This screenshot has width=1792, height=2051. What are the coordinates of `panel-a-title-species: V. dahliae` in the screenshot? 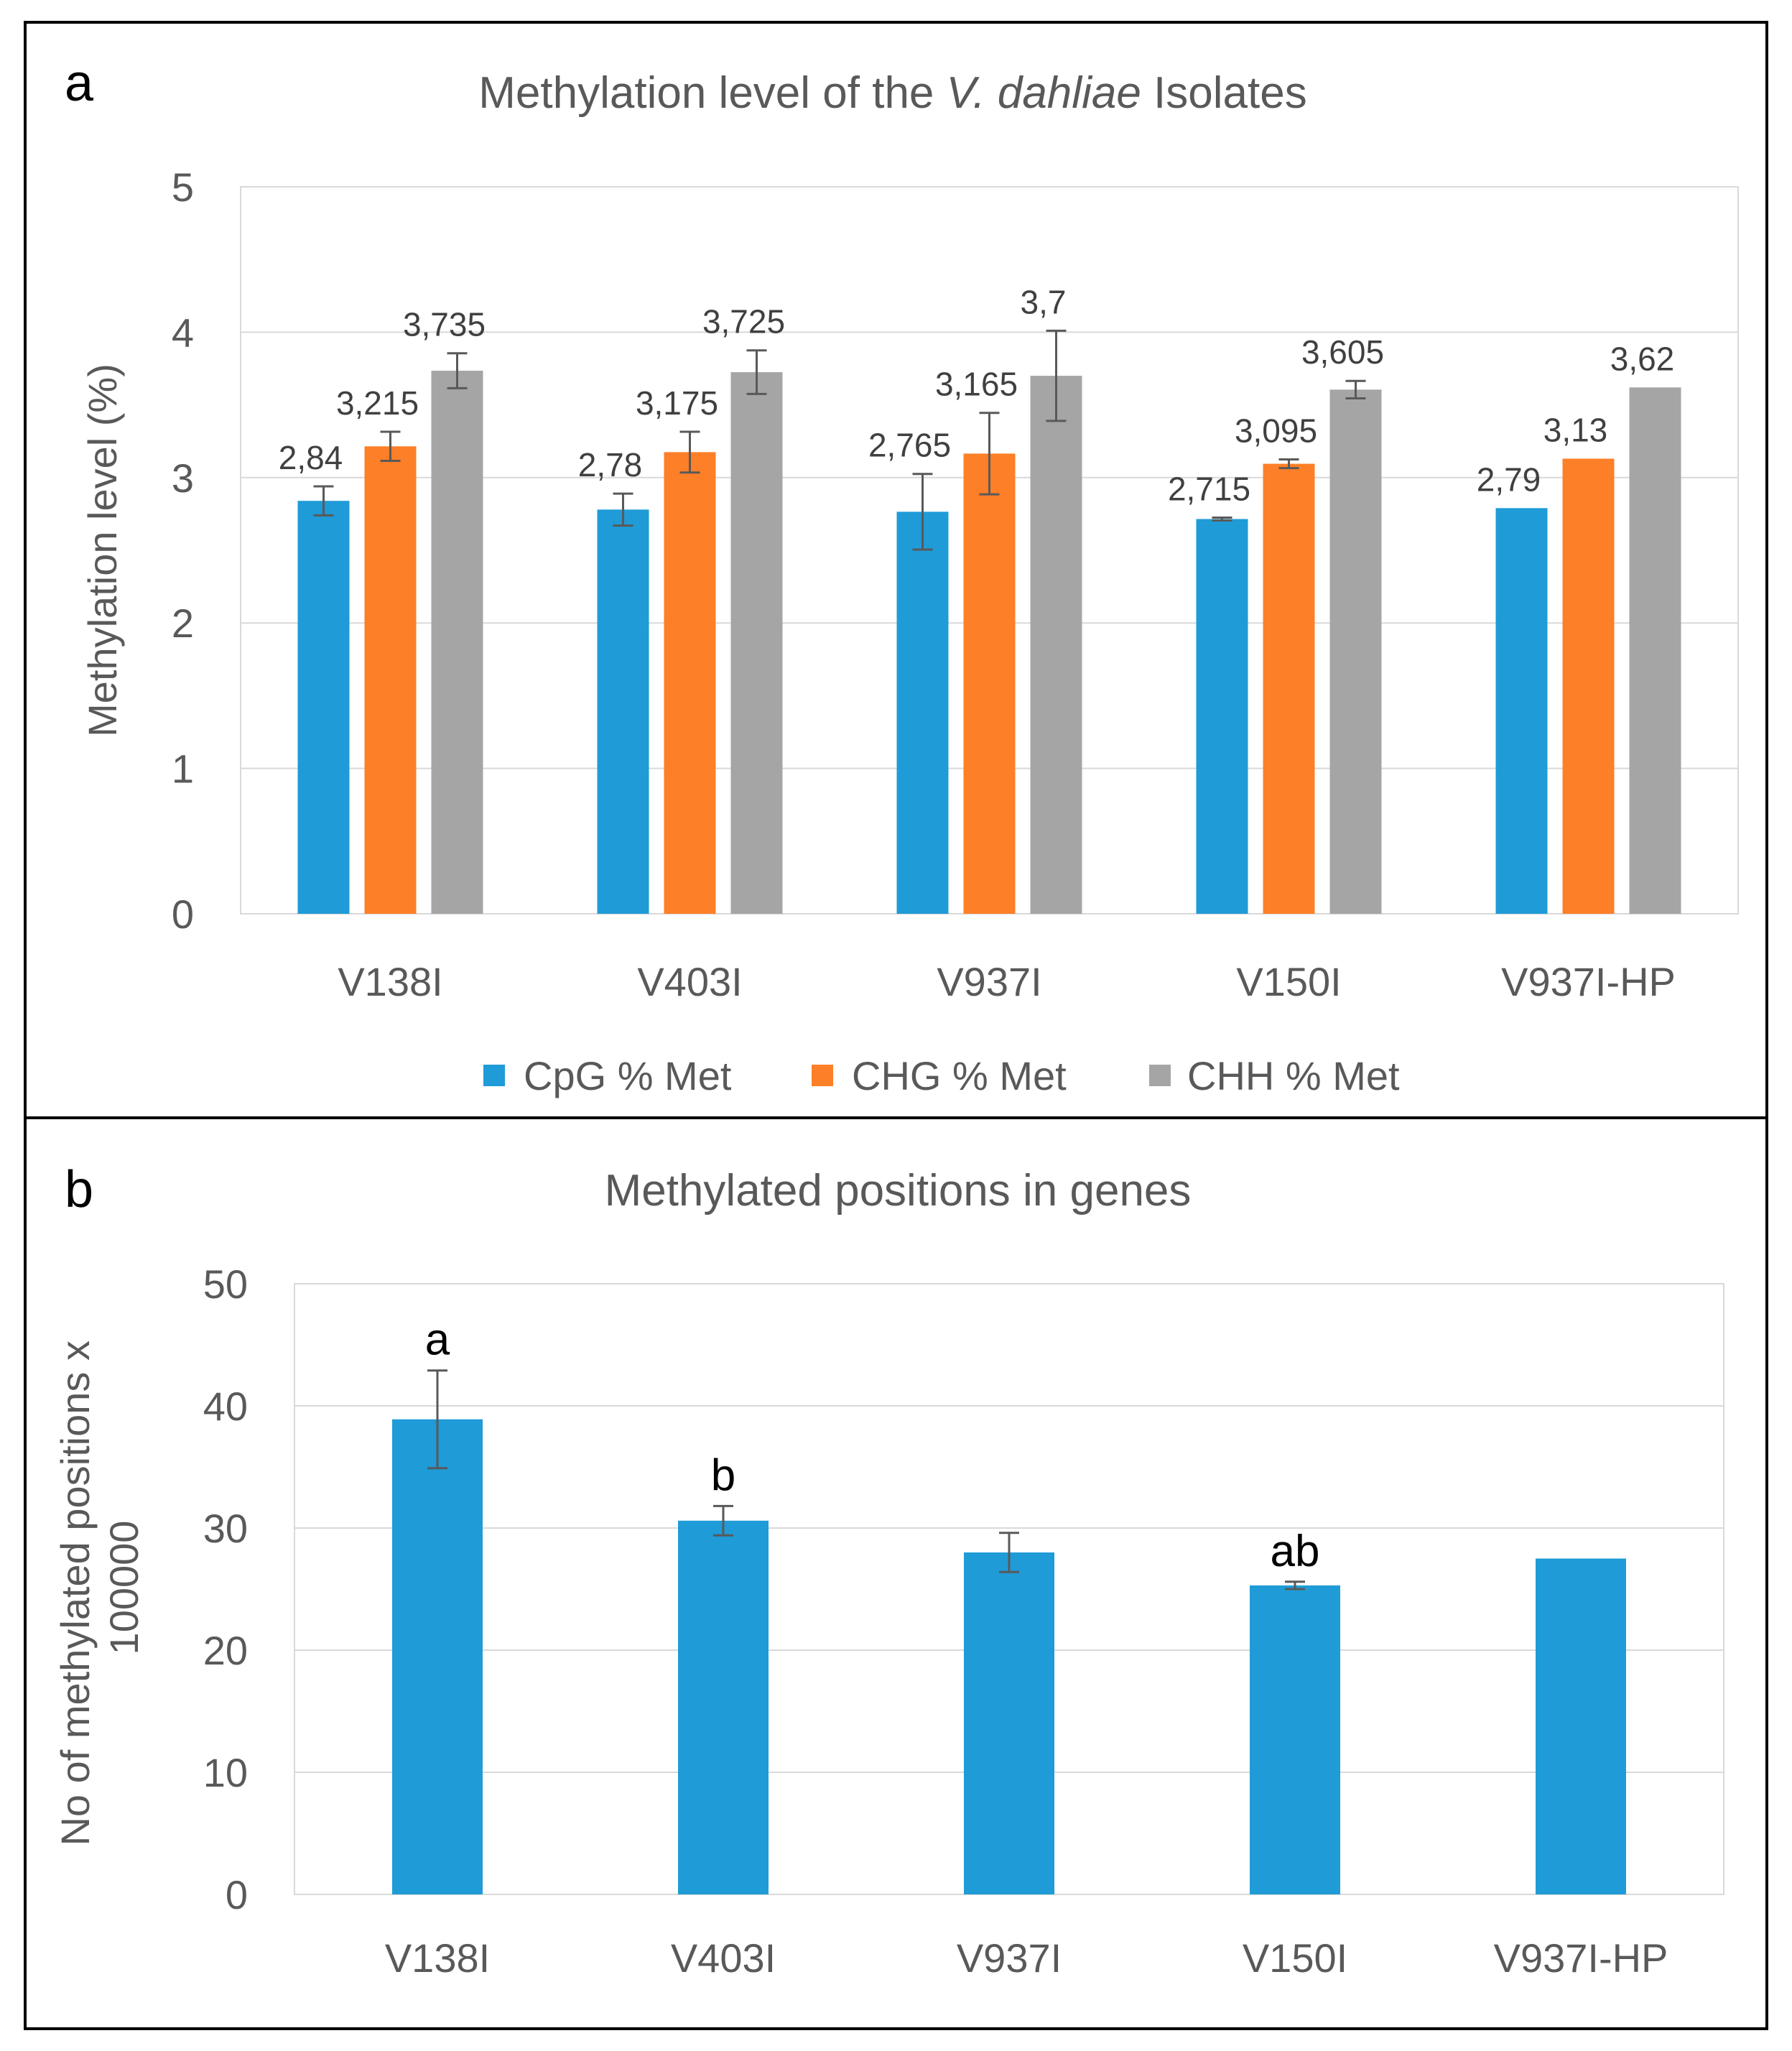 It's located at (1044, 93).